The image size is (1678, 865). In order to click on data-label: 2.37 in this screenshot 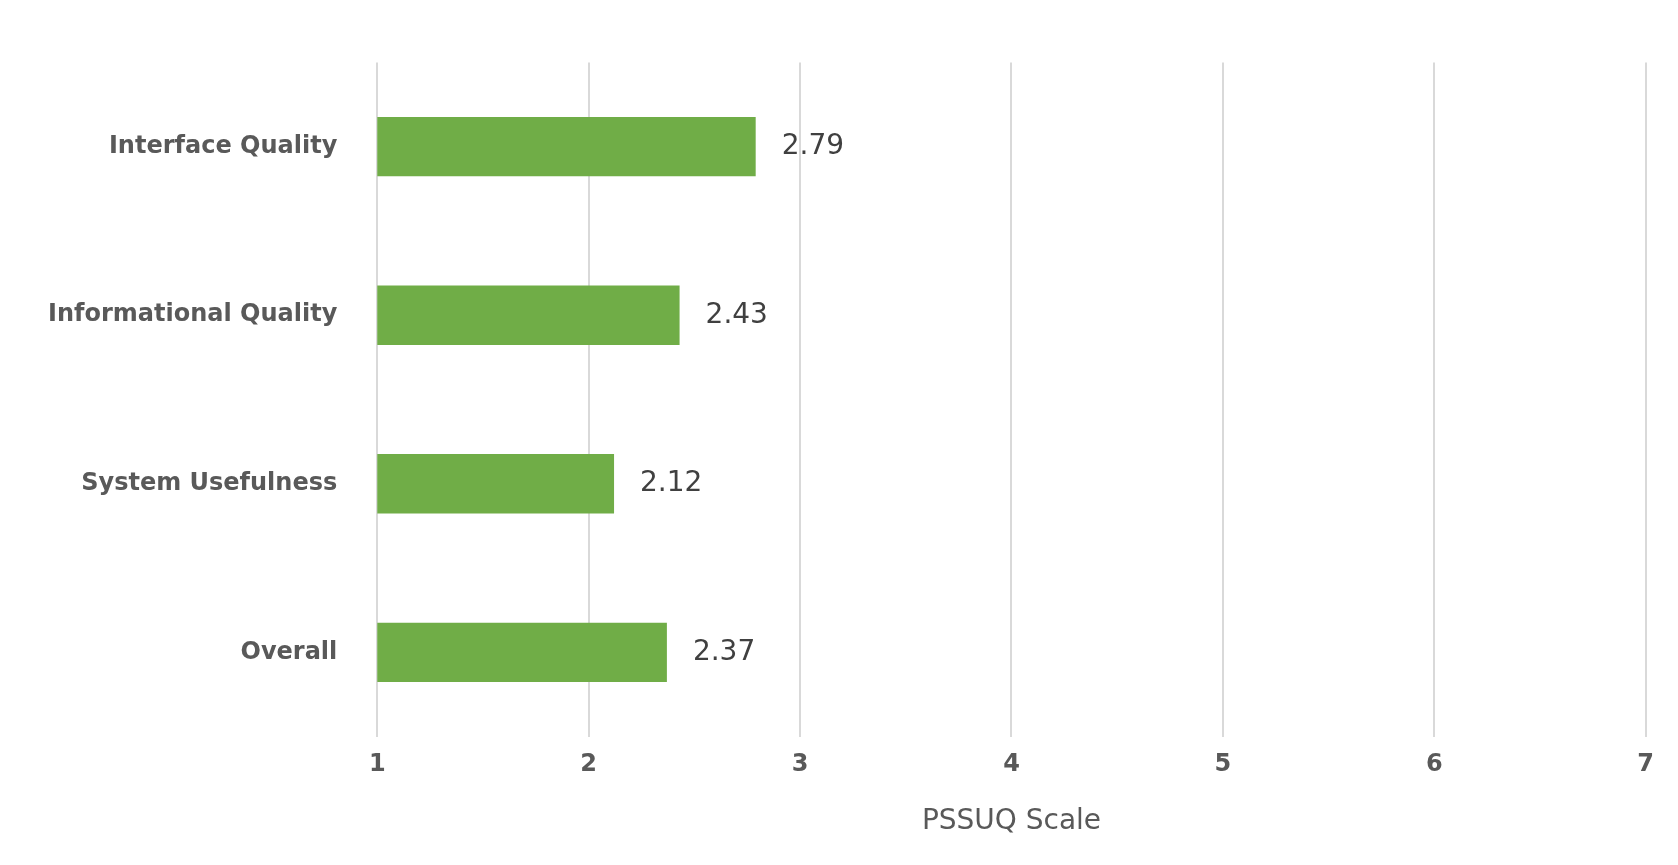, I will do `click(724, 650)`.